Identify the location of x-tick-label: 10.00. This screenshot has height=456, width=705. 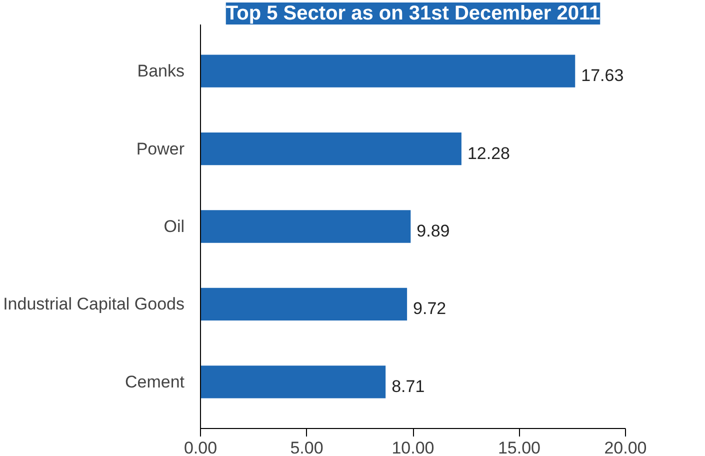
(413, 447).